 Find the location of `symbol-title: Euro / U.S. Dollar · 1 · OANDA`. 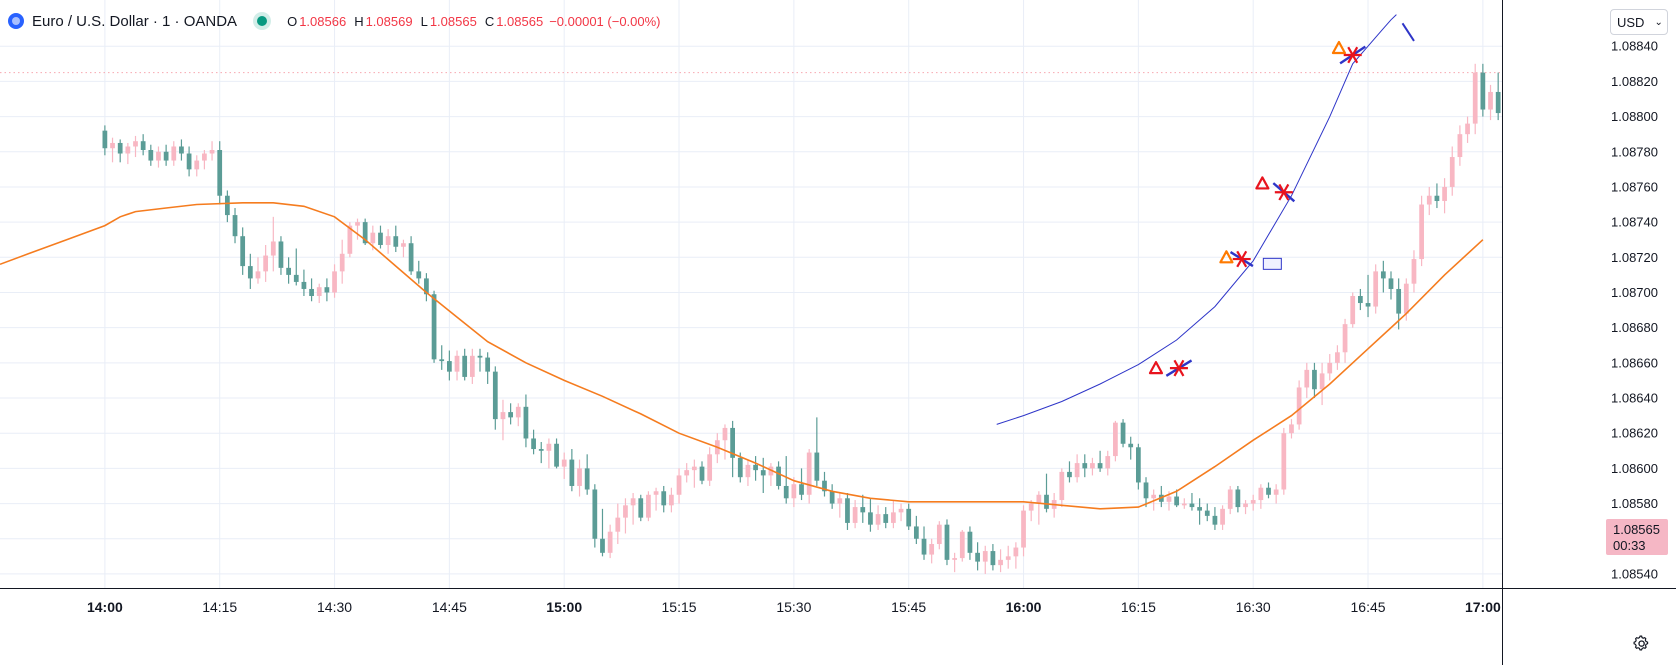

symbol-title: Euro / U.S. Dollar · 1 · OANDA is located at coordinates (135, 21).